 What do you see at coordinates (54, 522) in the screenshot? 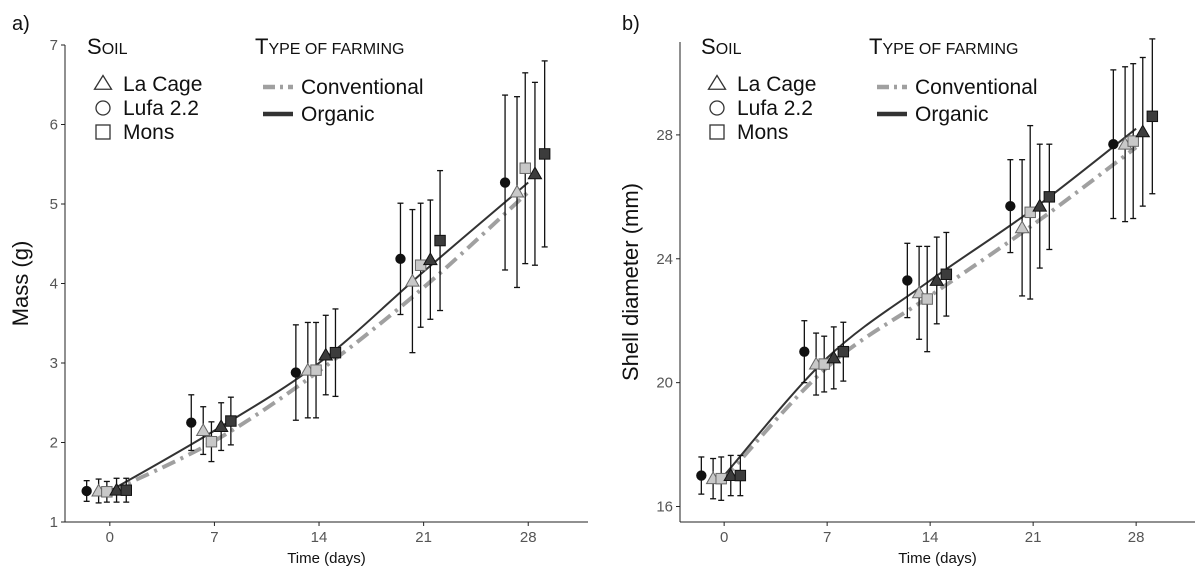
I see `y-tick-label: 1` at bounding box center [54, 522].